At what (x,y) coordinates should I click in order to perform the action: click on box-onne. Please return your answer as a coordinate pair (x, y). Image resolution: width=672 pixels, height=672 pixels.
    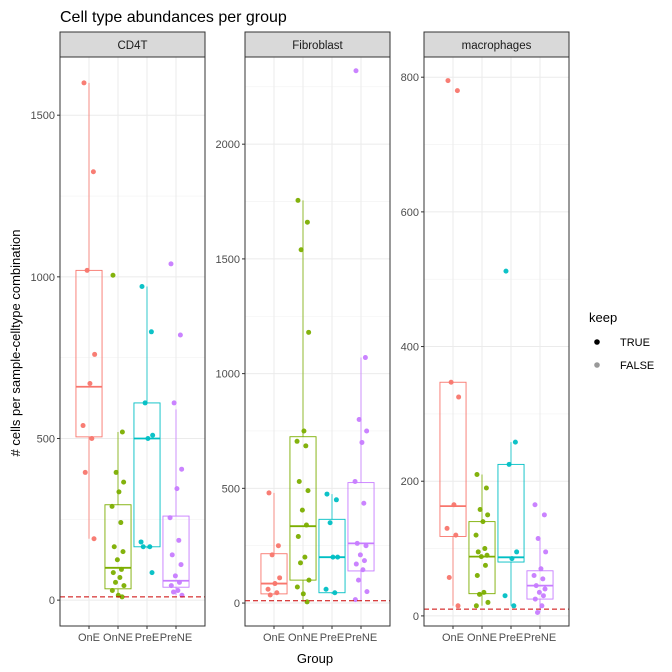
    Looking at the image, I should click on (118, 547).